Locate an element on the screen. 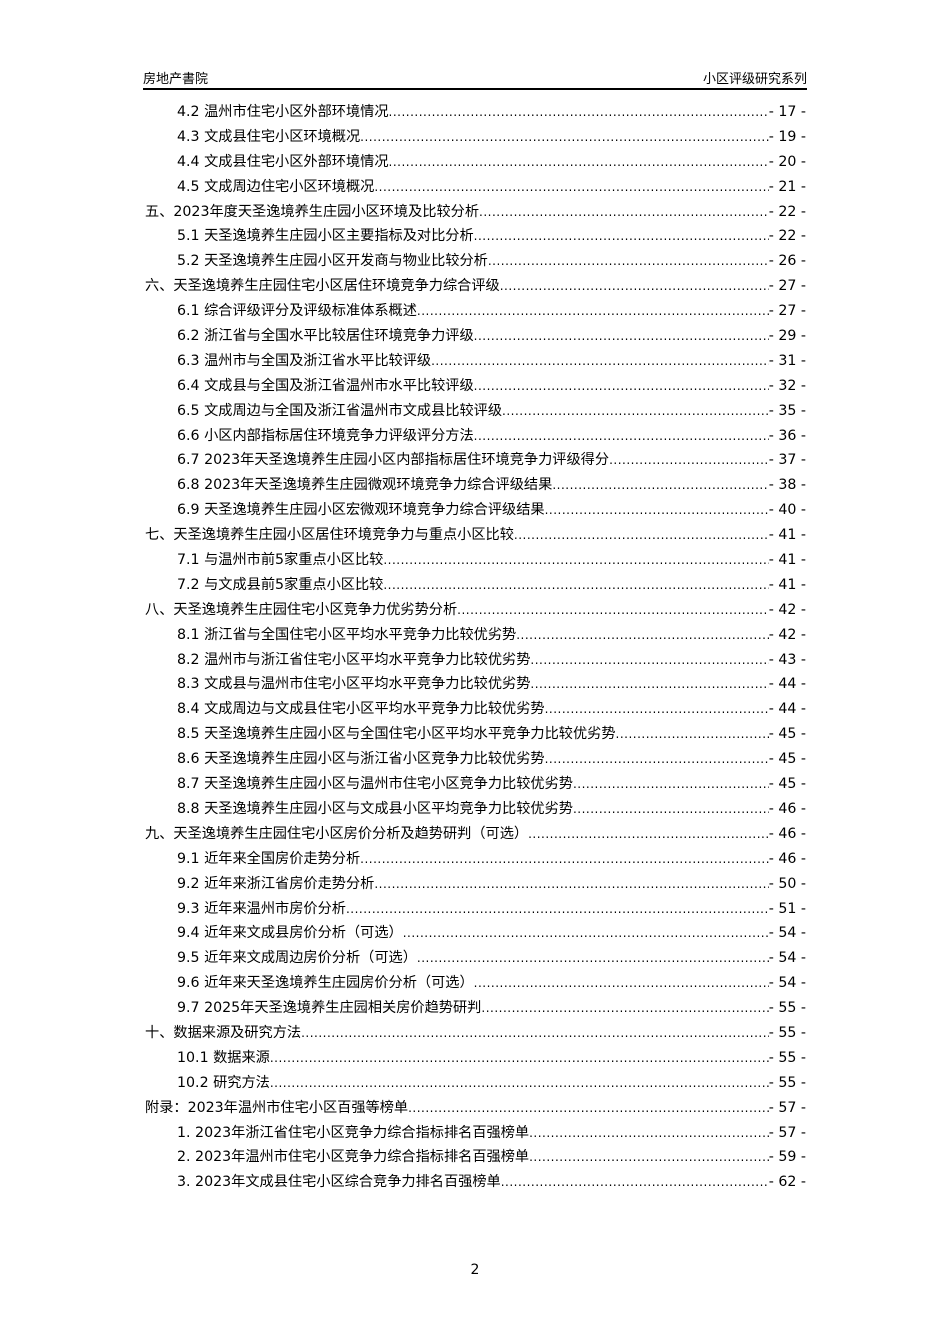  toc-entry: 6.8 2023年天圣逸境养生庄园微观环境竞争力综合评级结果 - 38 - is located at coordinates (475, 485).